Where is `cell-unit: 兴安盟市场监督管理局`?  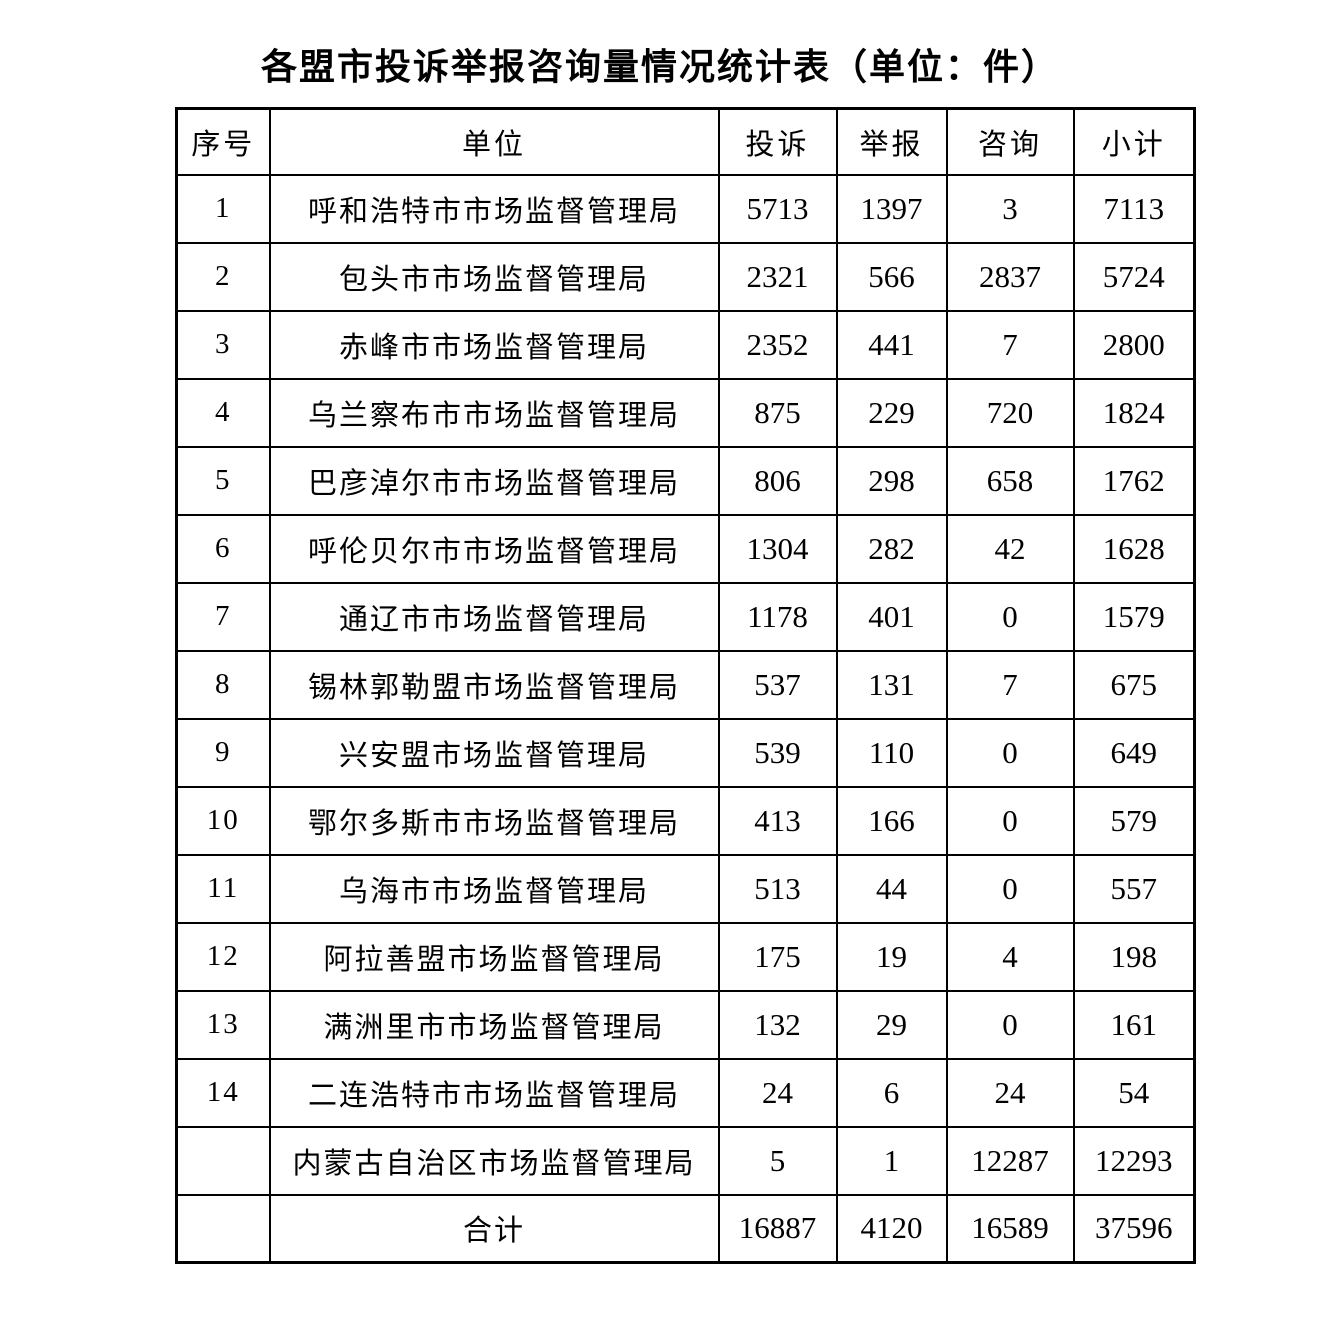 cell-unit: 兴安盟市场监督管理局 is located at coordinates (494, 752).